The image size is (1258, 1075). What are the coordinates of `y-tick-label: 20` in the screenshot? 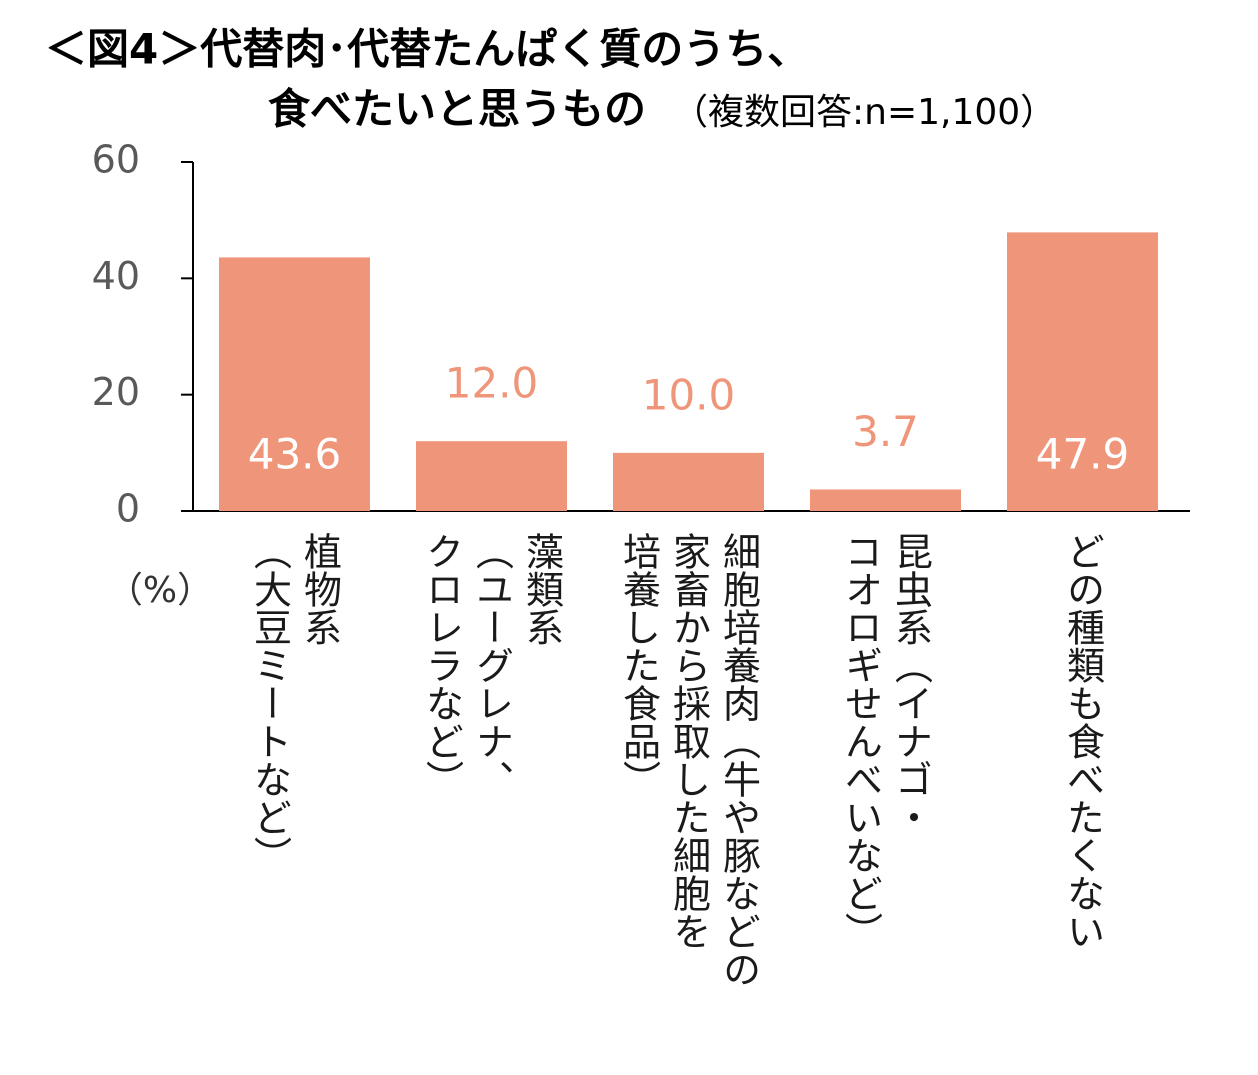 It's located at (116, 392).